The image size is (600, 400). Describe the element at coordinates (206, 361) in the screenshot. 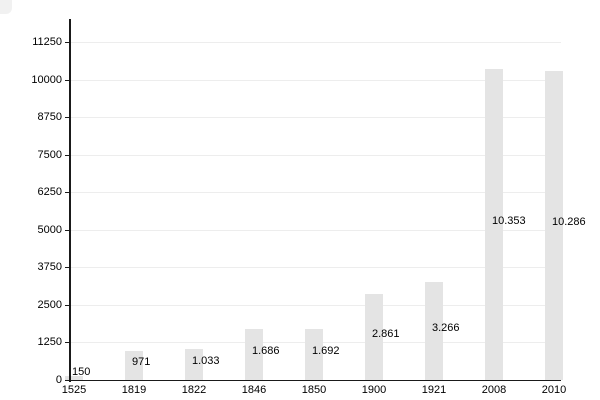

I see `bar-value-label: 1.033` at that location.